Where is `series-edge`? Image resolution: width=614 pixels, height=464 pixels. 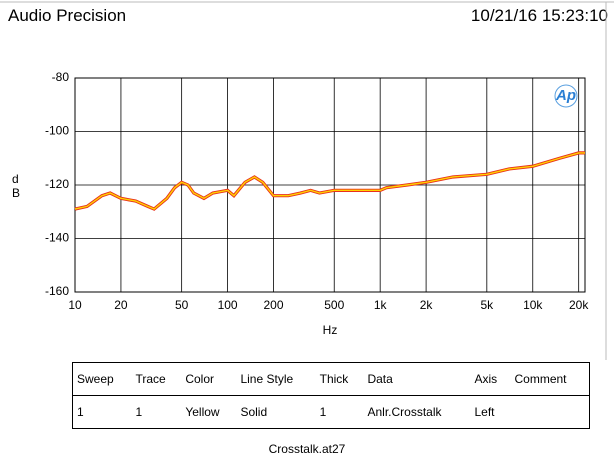 series-edge is located at coordinates (329, 181).